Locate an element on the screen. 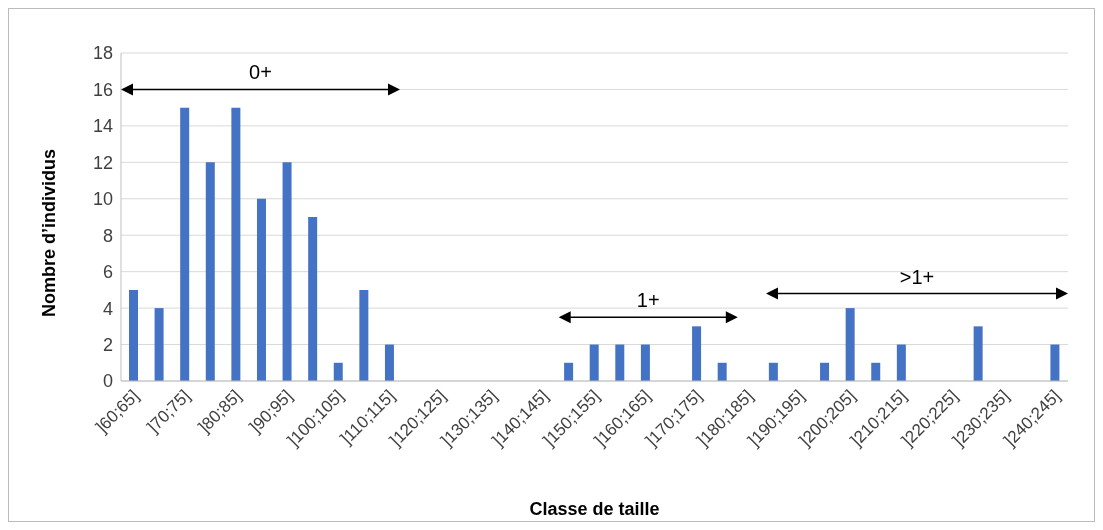 Image resolution: width=1103 pixels, height=530 pixels. annotation: >1+ is located at coordinates (917, 276).